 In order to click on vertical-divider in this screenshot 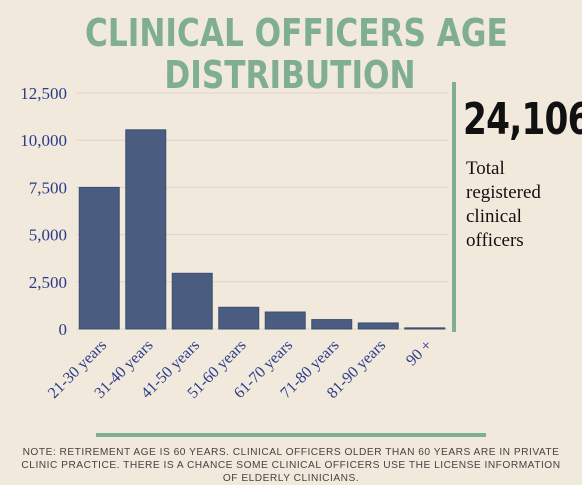, I will do `click(454, 207)`.